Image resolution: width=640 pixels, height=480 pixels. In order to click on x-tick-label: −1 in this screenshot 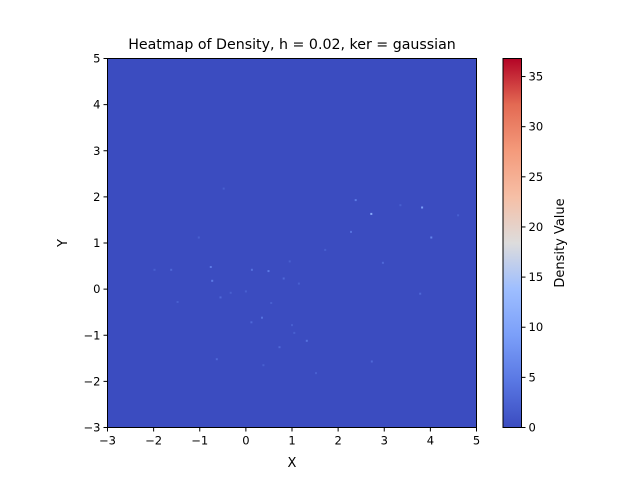, I will do `click(199, 441)`.